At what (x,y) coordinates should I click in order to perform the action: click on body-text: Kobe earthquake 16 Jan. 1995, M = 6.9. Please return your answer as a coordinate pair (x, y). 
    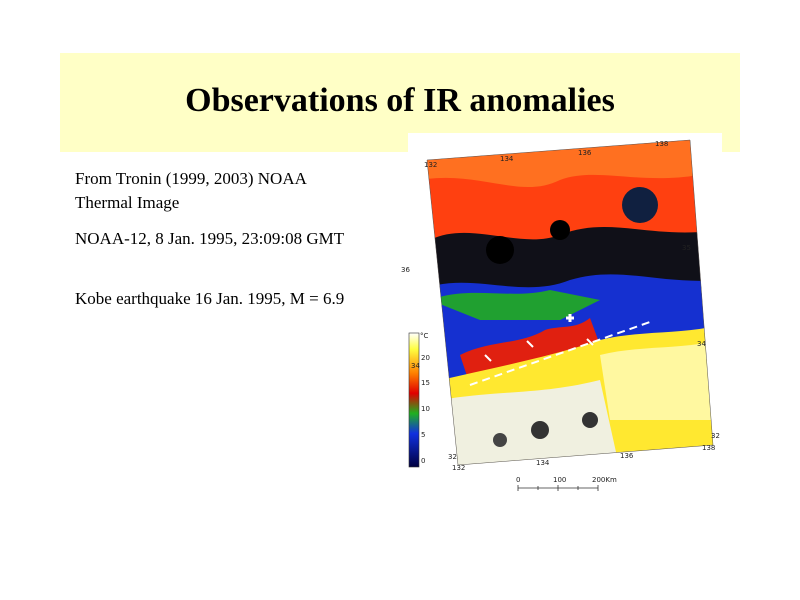
    Looking at the image, I should click on (210, 298).